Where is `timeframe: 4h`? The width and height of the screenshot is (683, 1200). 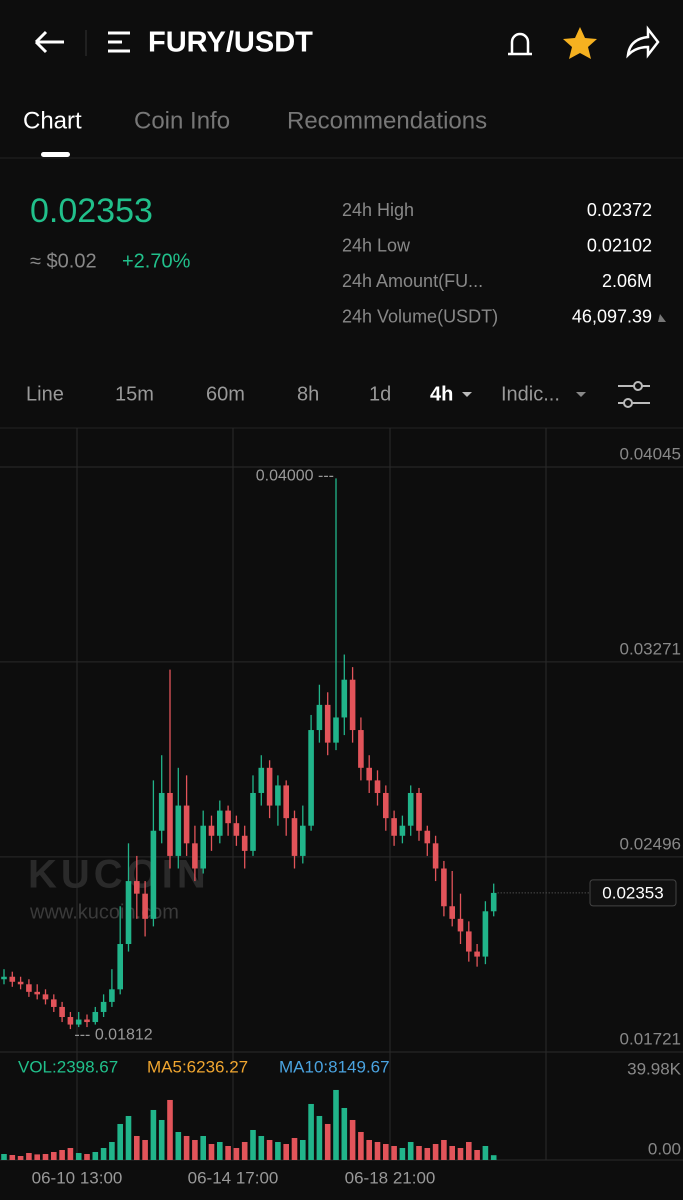
timeframe: 4h is located at coordinates (441, 394).